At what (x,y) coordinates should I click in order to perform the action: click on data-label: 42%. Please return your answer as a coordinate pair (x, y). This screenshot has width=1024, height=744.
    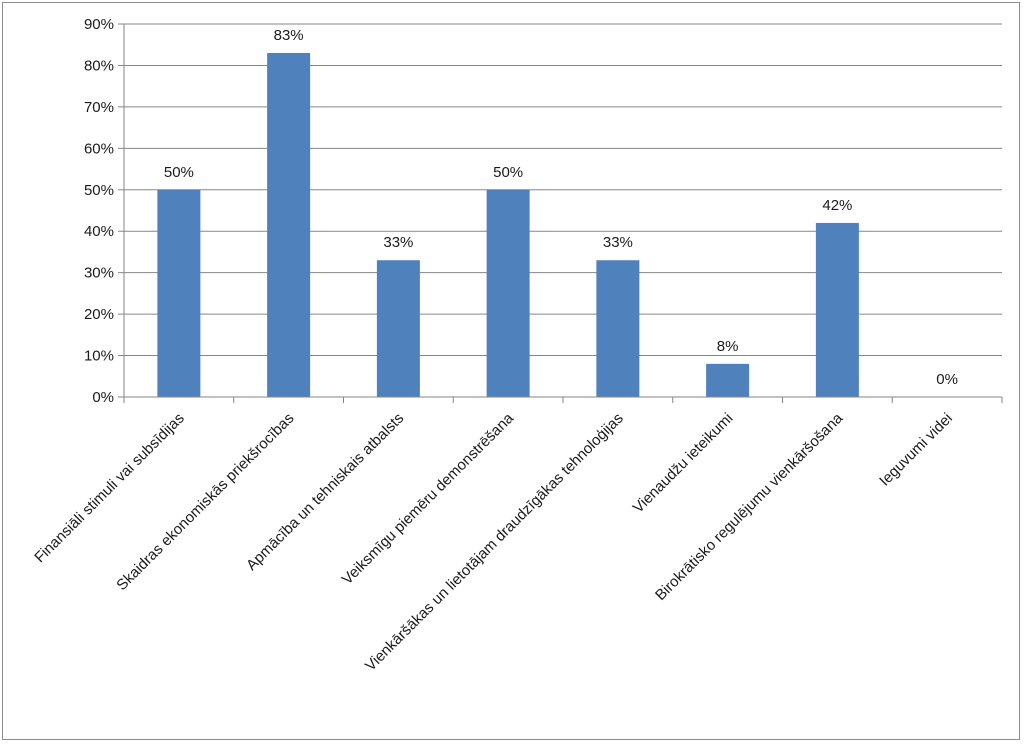
    Looking at the image, I should click on (837, 205).